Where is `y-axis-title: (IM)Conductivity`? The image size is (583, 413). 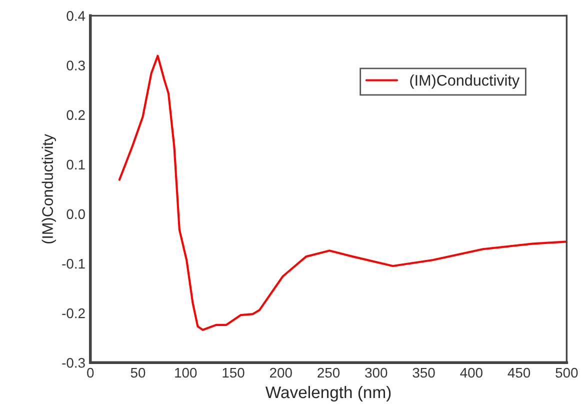 y-axis-title: (IM)Conductivity is located at coordinates (49, 189).